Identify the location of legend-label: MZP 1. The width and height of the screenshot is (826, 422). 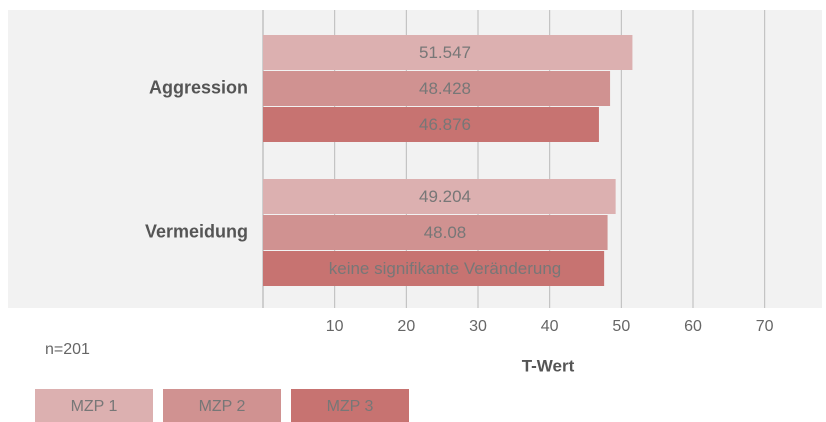
(94, 406).